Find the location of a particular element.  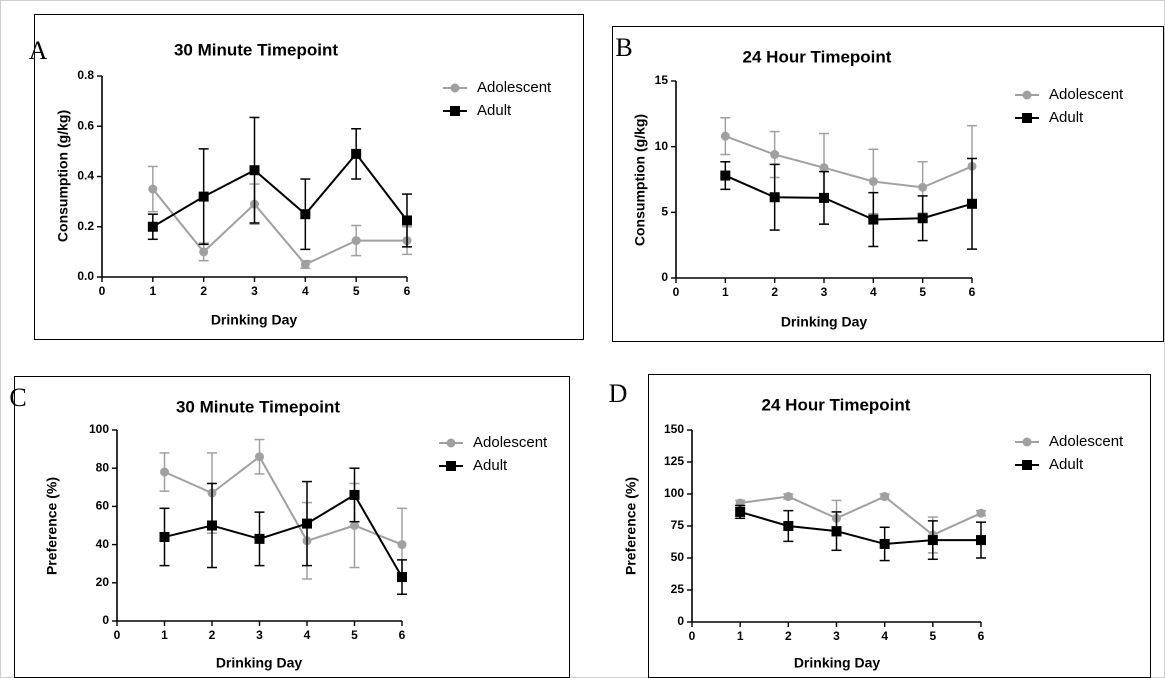

panel-b-legend-label: Adult is located at coordinates (1066, 117).